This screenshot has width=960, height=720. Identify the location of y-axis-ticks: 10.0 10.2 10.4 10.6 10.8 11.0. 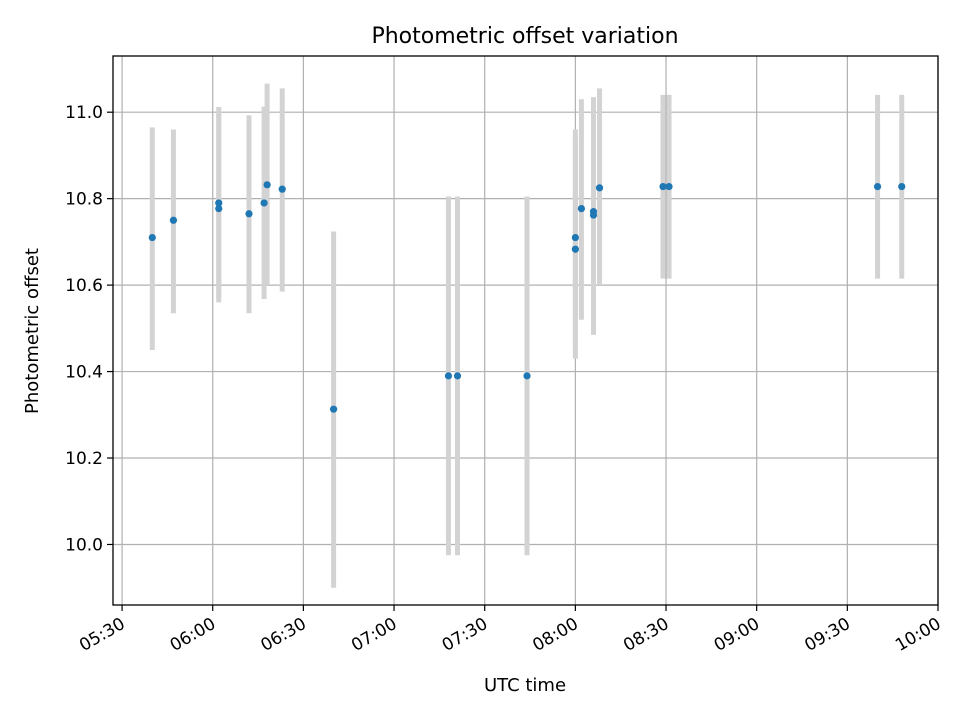
(89, 329).